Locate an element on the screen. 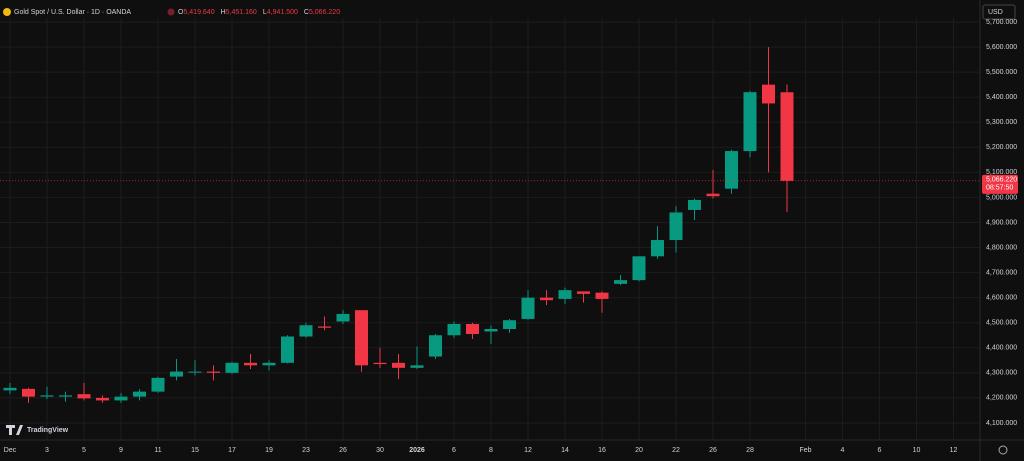 The width and height of the screenshot is (1024, 461). x-tick-label: 4 is located at coordinates (843, 450).